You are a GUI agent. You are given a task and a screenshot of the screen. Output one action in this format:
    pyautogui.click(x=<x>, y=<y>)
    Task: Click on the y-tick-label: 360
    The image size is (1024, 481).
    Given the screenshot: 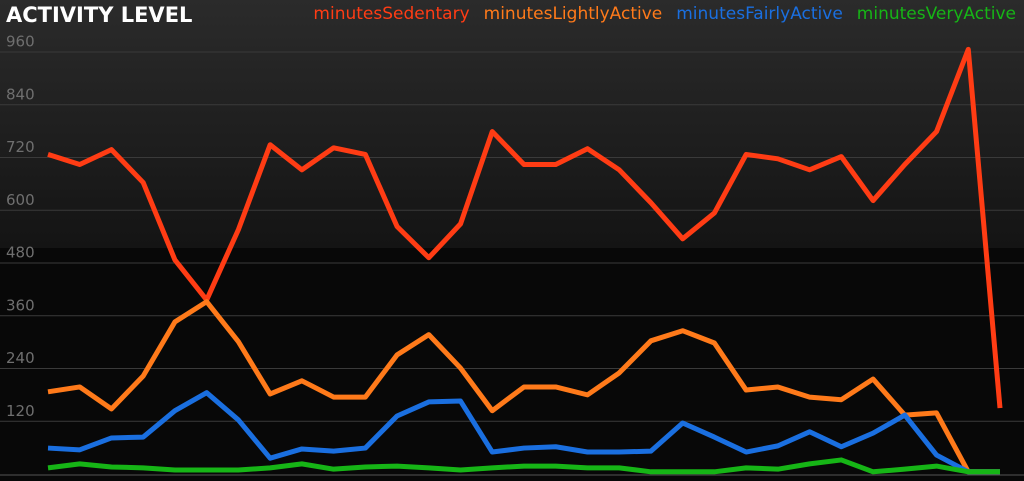 What is the action you would take?
    pyautogui.click(x=20, y=305)
    